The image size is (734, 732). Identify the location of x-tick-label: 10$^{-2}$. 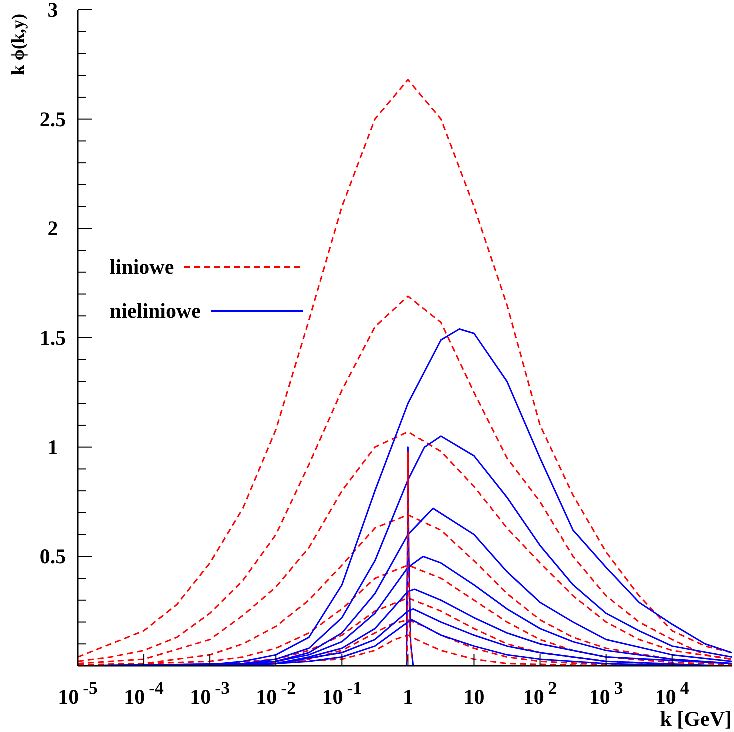
(276, 693).